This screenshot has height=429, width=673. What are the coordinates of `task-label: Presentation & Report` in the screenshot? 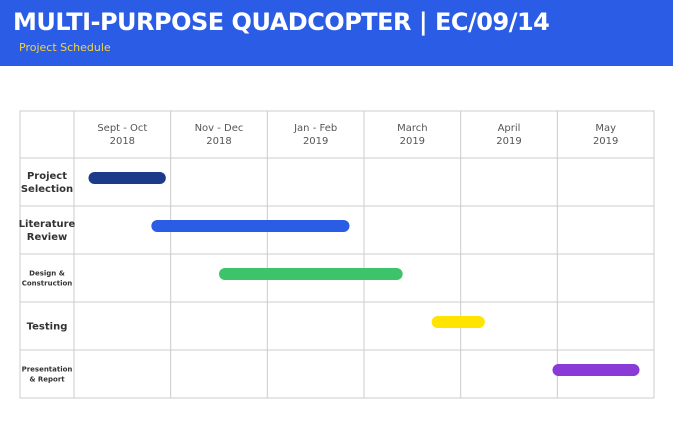 It's located at (47, 375).